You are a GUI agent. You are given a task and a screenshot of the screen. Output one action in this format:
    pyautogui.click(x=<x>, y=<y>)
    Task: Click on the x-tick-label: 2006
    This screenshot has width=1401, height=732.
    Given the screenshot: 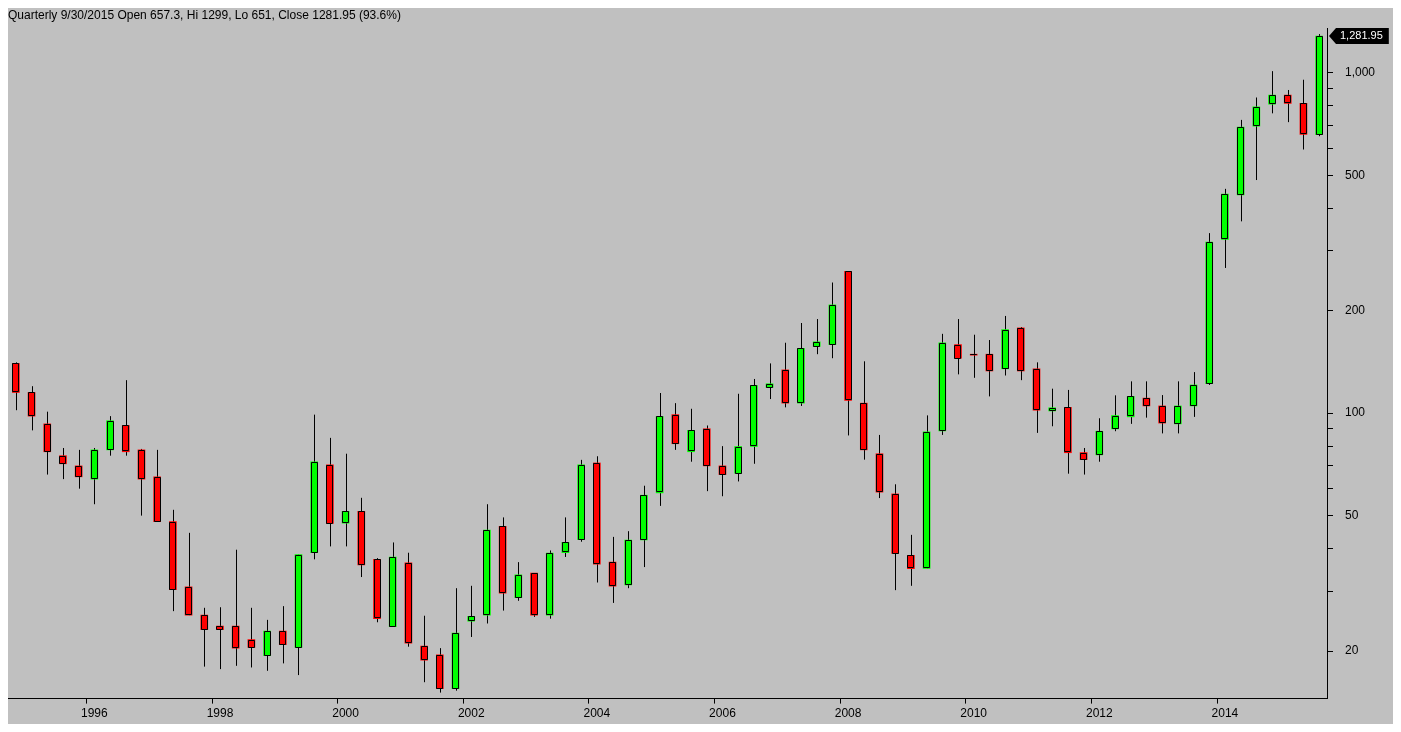 What is the action you would take?
    pyautogui.click(x=723, y=713)
    